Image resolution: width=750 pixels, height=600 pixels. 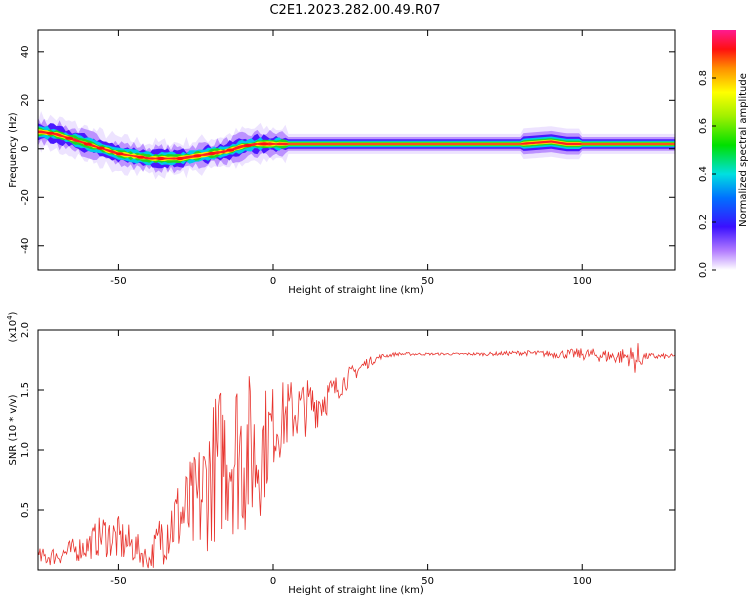 What do you see at coordinates (25, 197) in the screenshot?
I see `y-tick-label: -20` at bounding box center [25, 197].